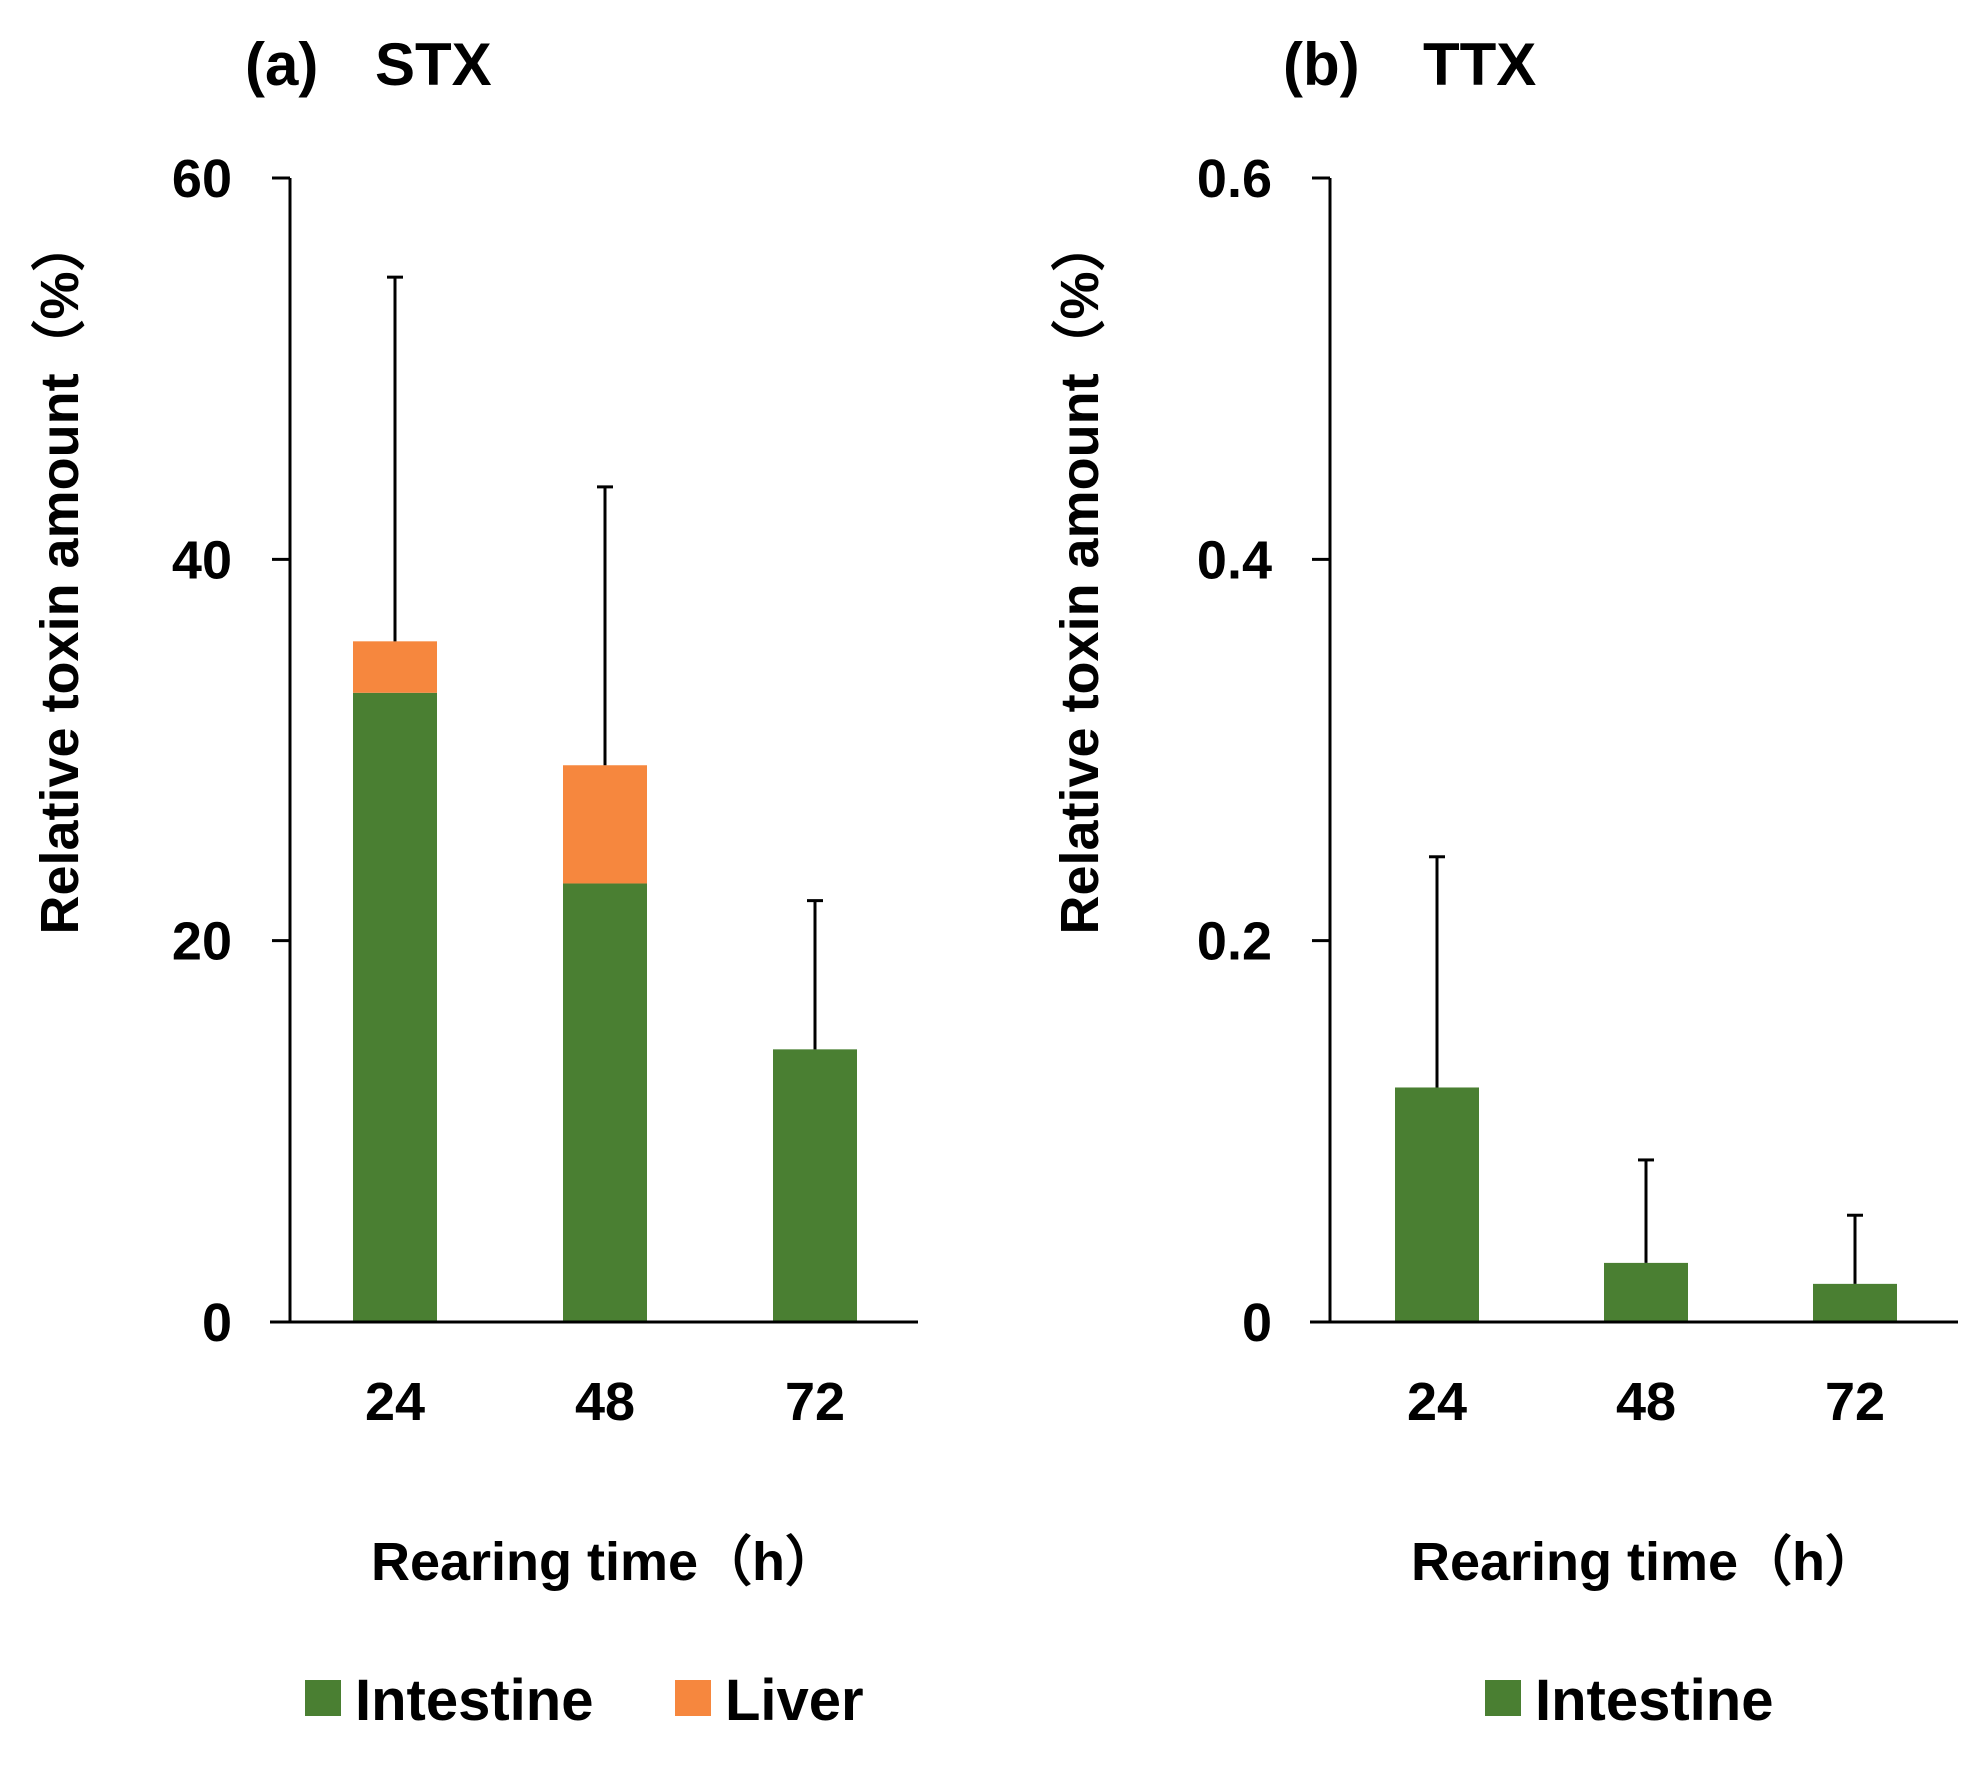 This screenshot has width=1980, height=1769. Describe the element at coordinates (433, 64) in the screenshot. I see `panel-a-title: STX` at that location.